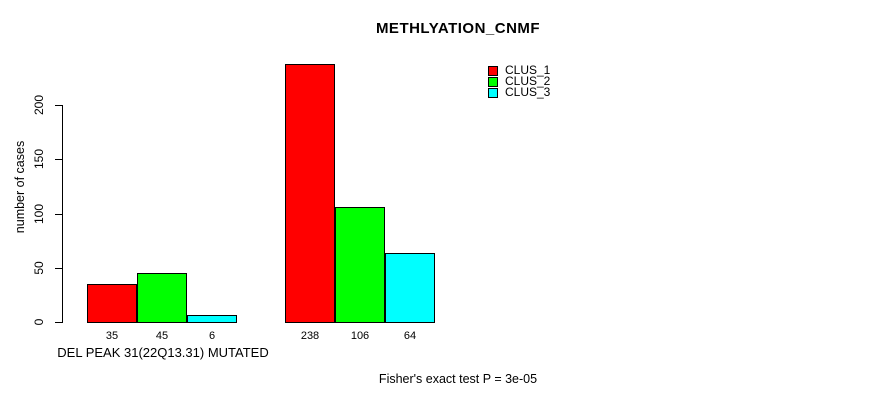 This screenshot has height=400, width=890. I want to click on bar-clus_2-group1, so click(162, 298).